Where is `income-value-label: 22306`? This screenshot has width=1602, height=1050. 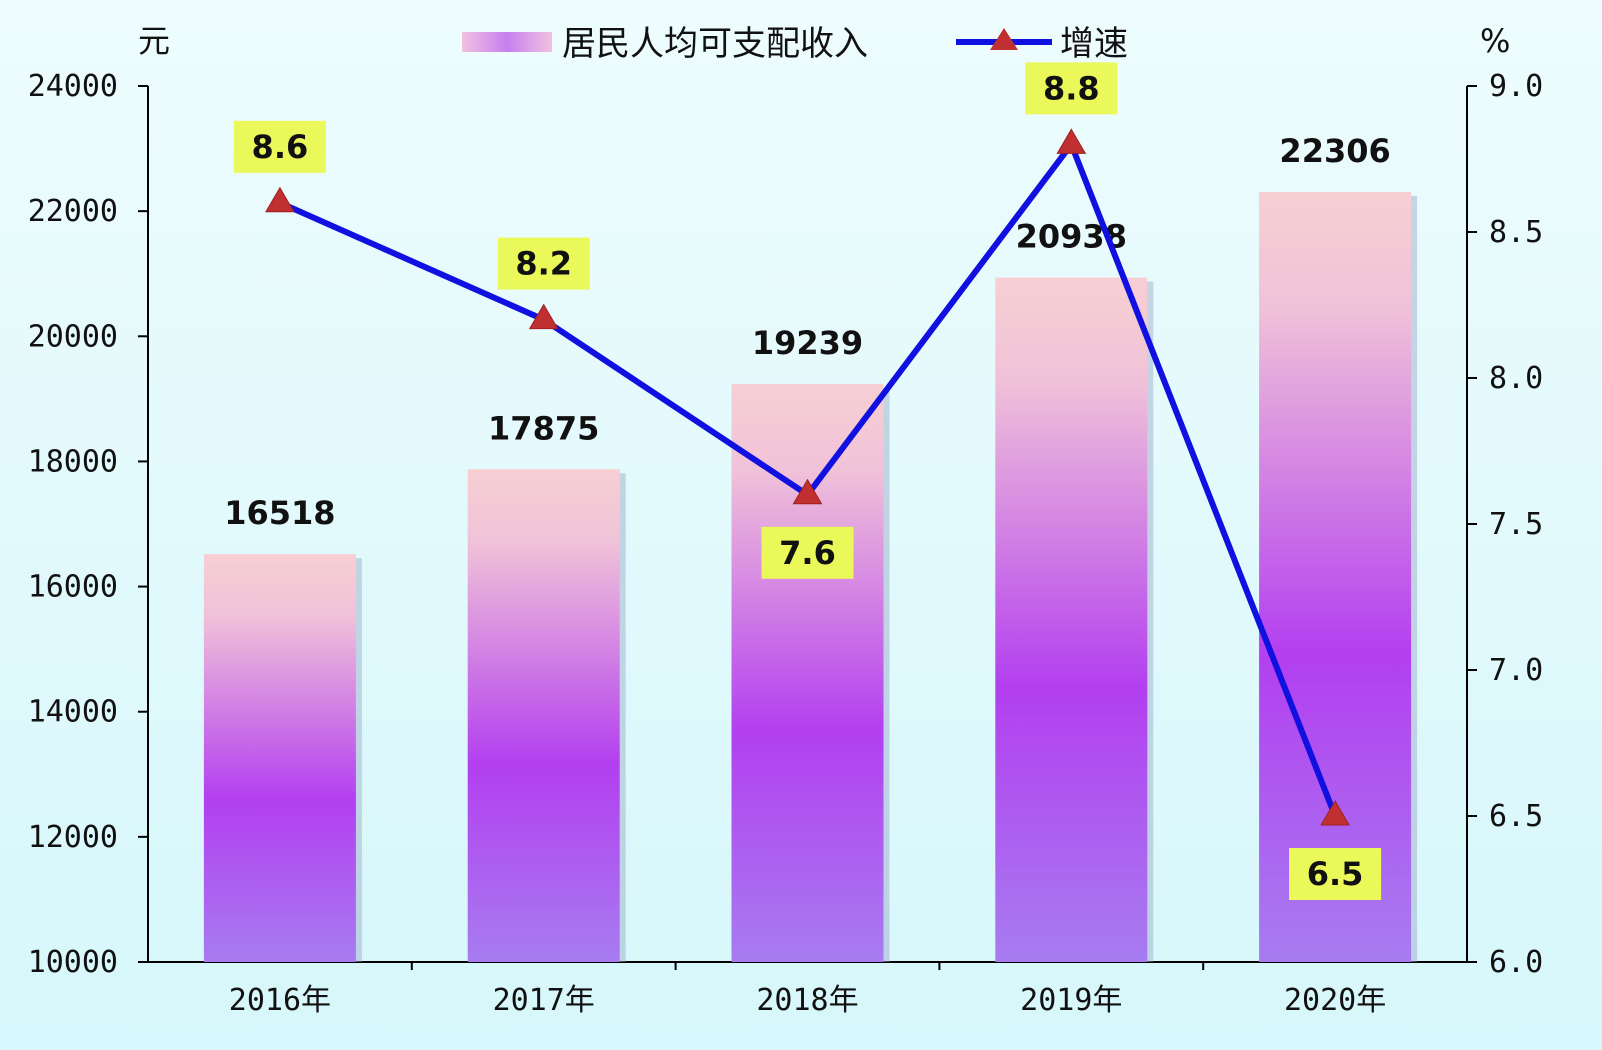 income-value-label: 22306 is located at coordinates (1334, 151).